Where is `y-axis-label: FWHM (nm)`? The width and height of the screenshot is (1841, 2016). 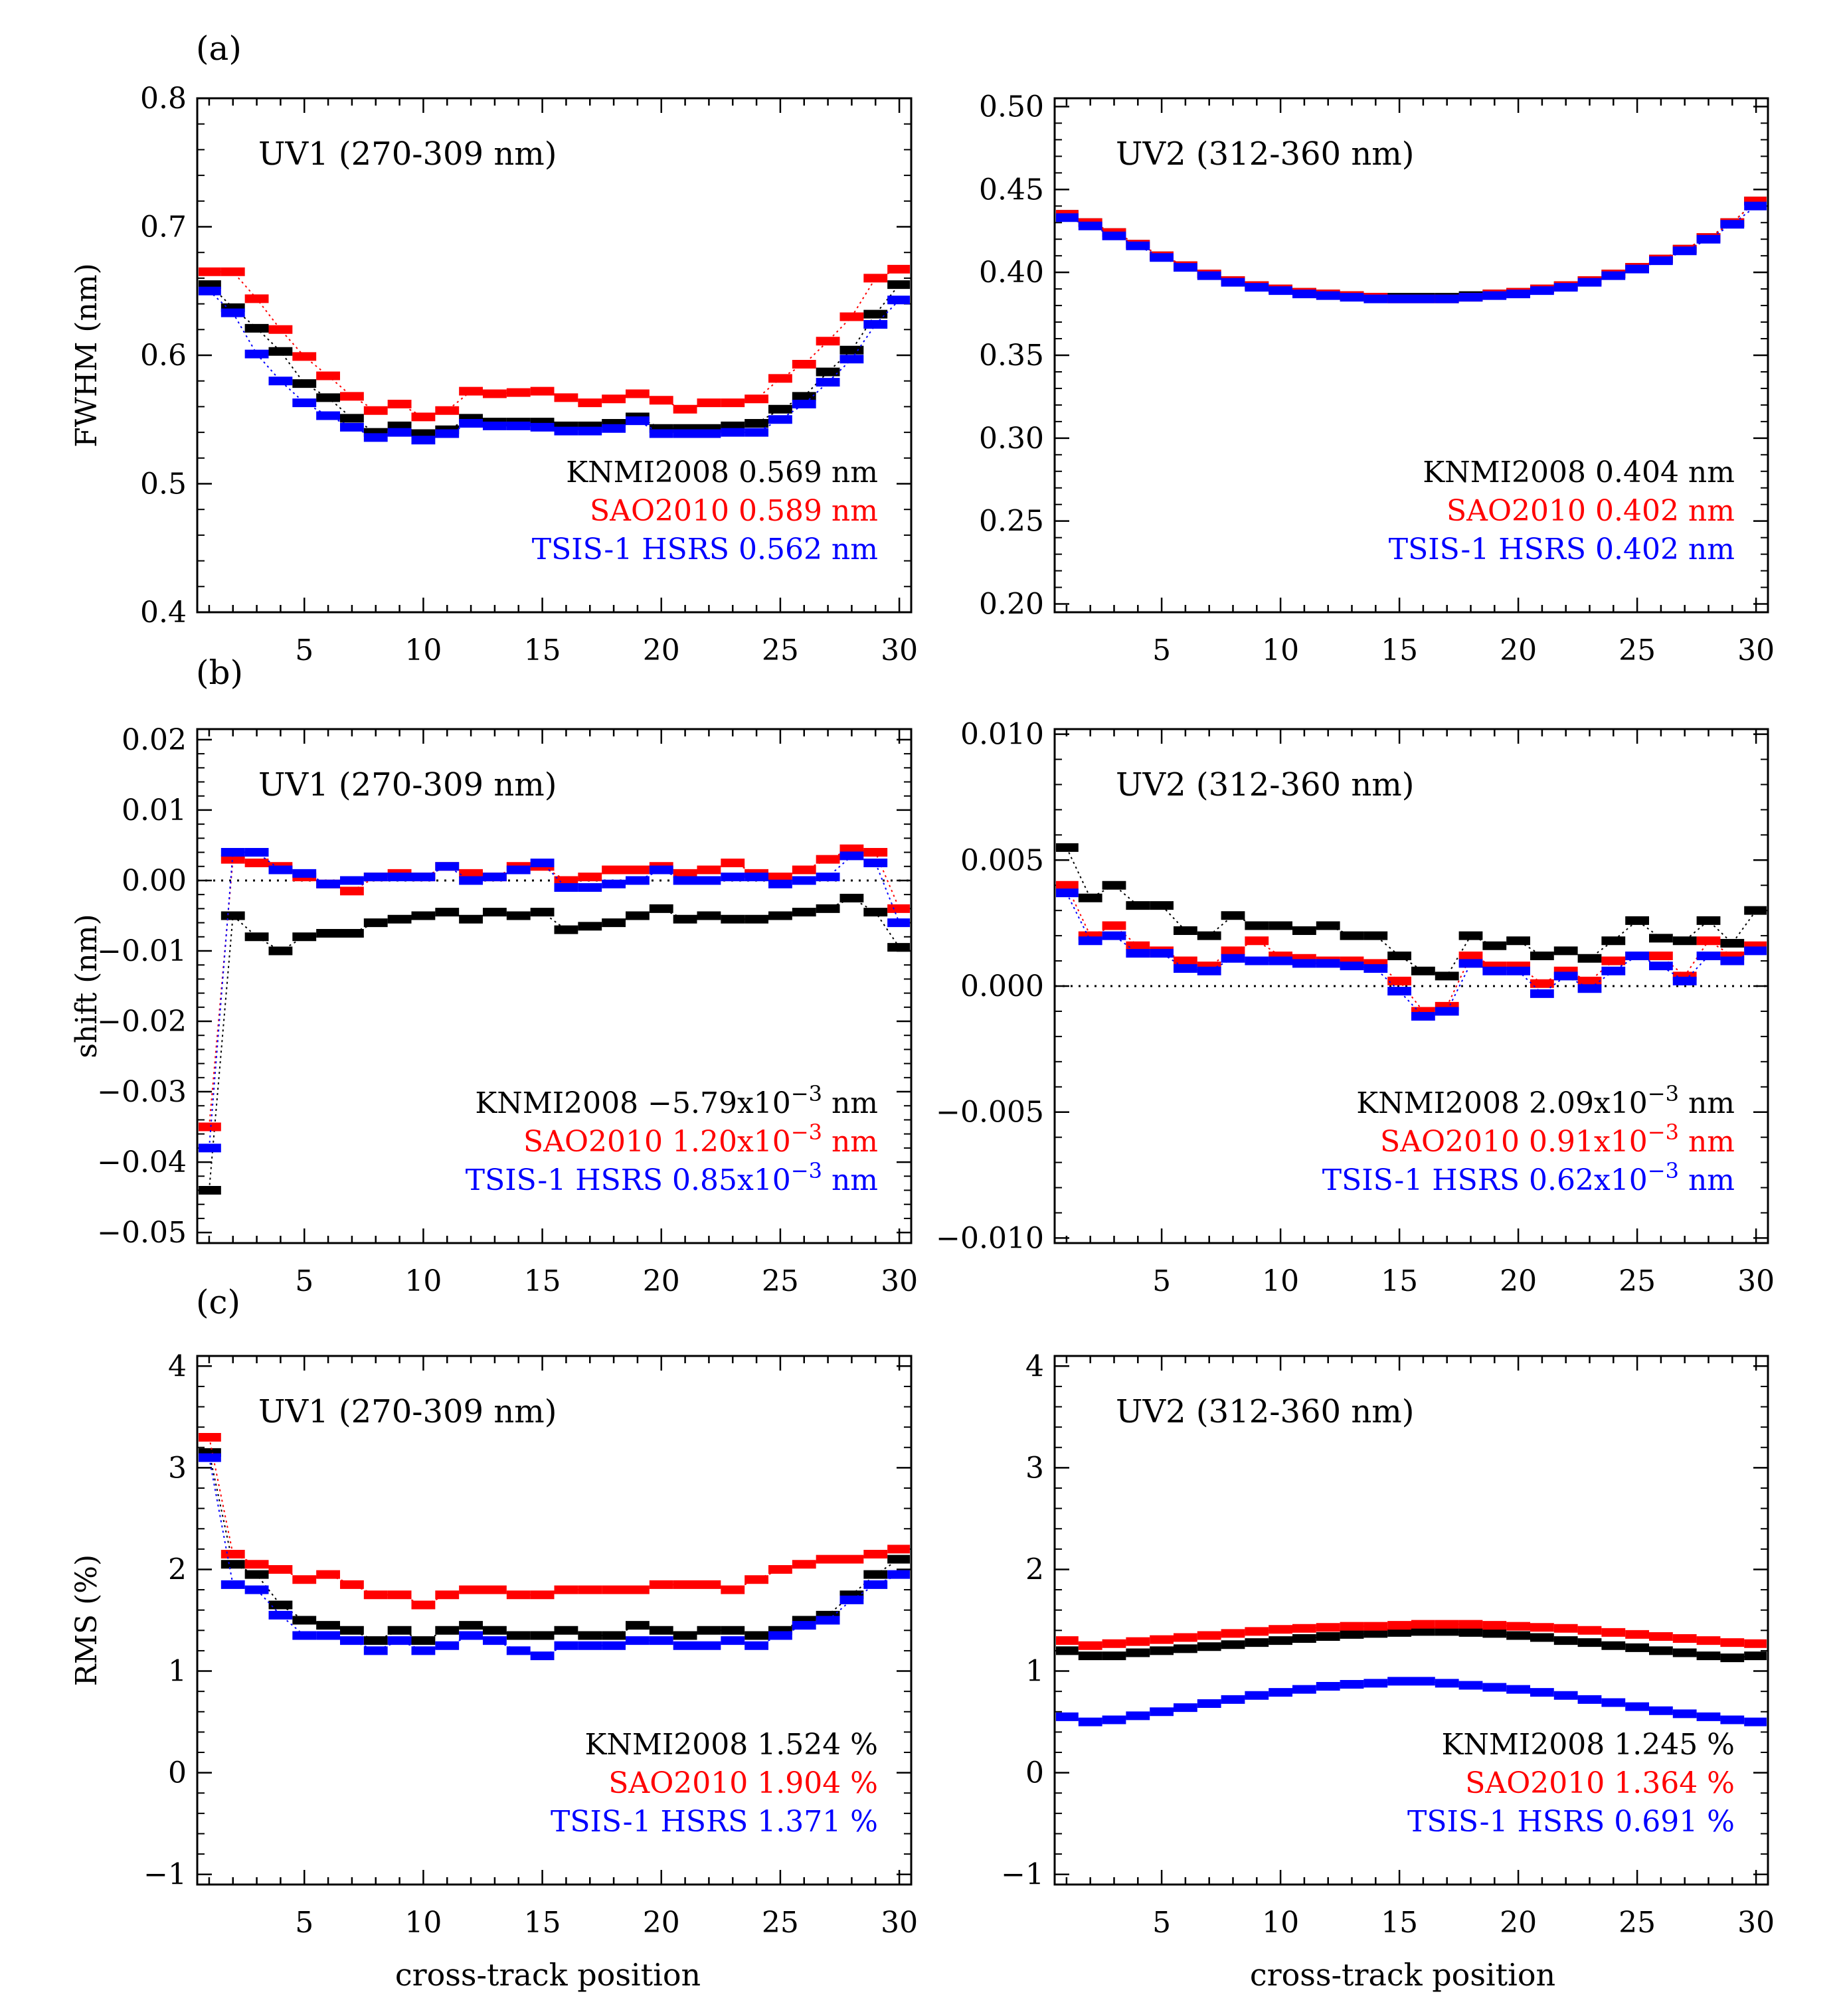 y-axis-label: FWHM (nm) is located at coordinates (87, 356).